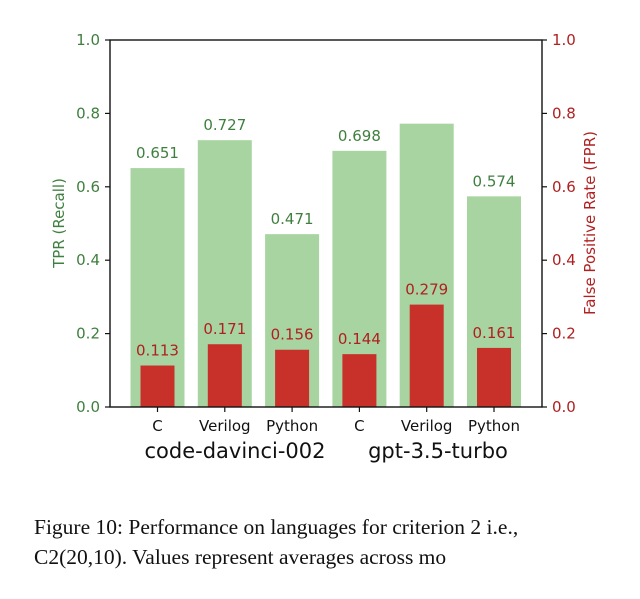  Describe the element at coordinates (438, 451) in the screenshot. I see `group-label-2: gpt-3.5-turbo` at that location.